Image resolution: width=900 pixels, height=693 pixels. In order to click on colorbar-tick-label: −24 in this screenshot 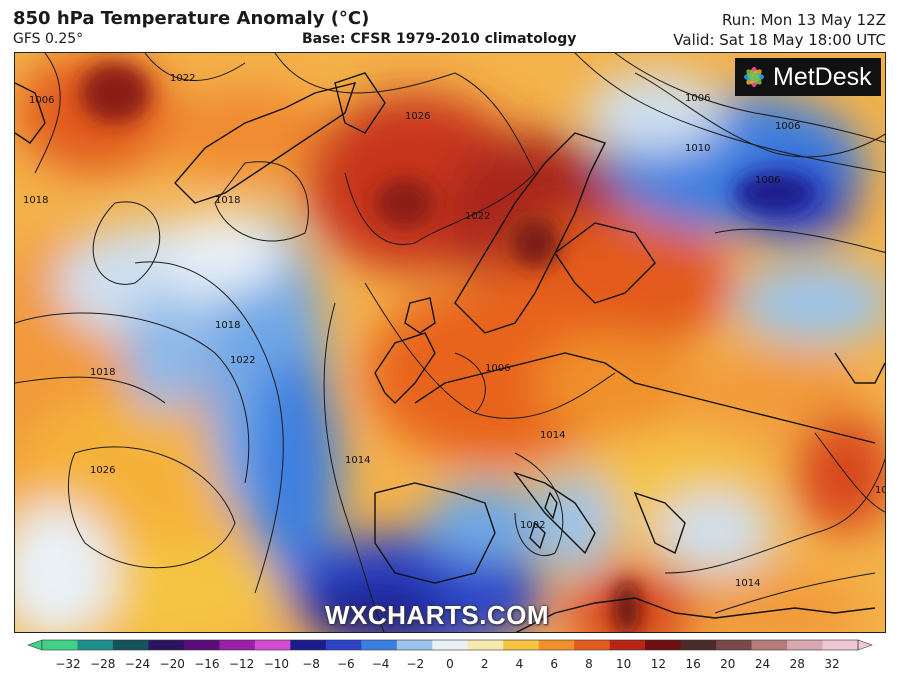, I will do `click(137, 664)`.